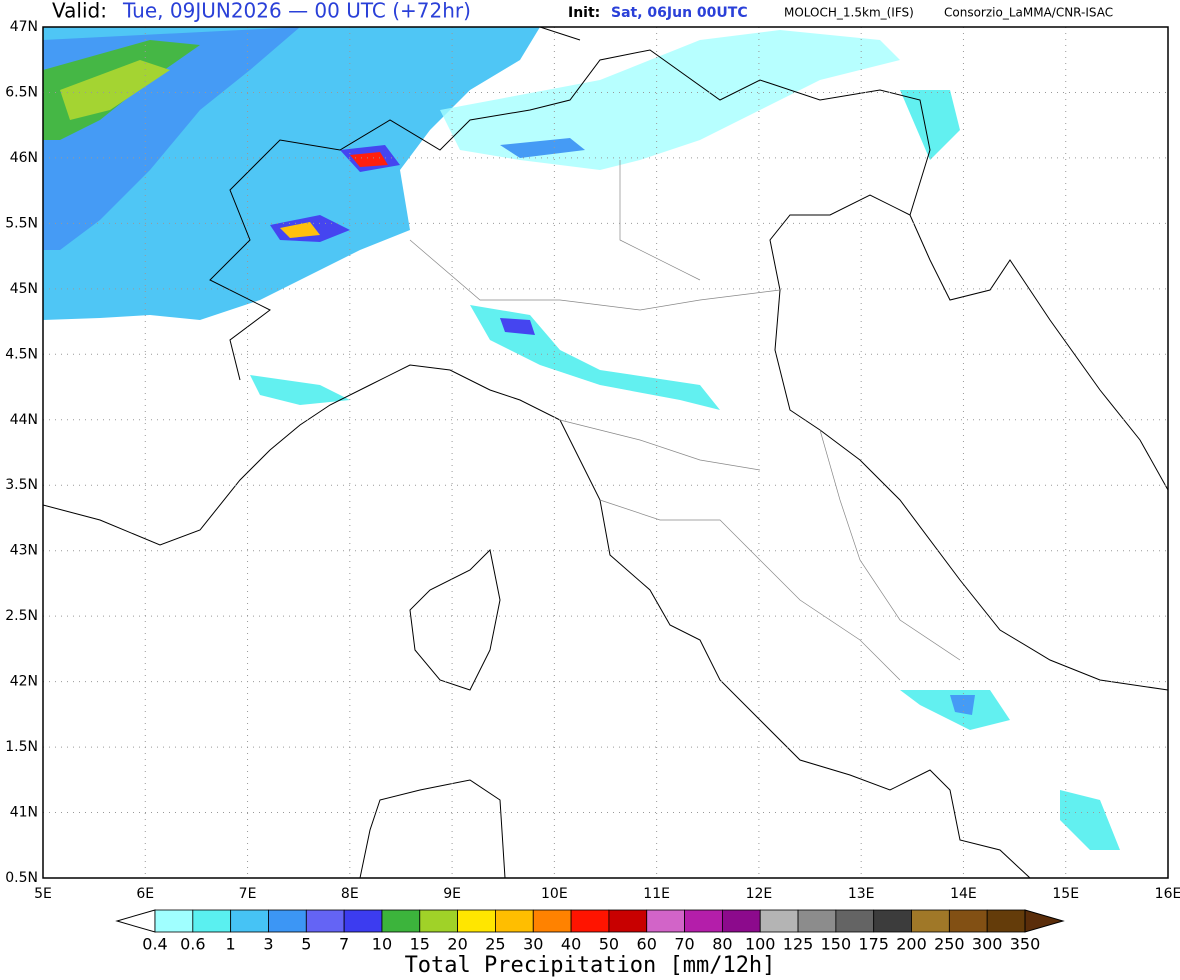 This screenshot has height=980, width=1180. What do you see at coordinates (963, 894) in the screenshot?
I see `lon-tick-label: 14E` at bounding box center [963, 894].